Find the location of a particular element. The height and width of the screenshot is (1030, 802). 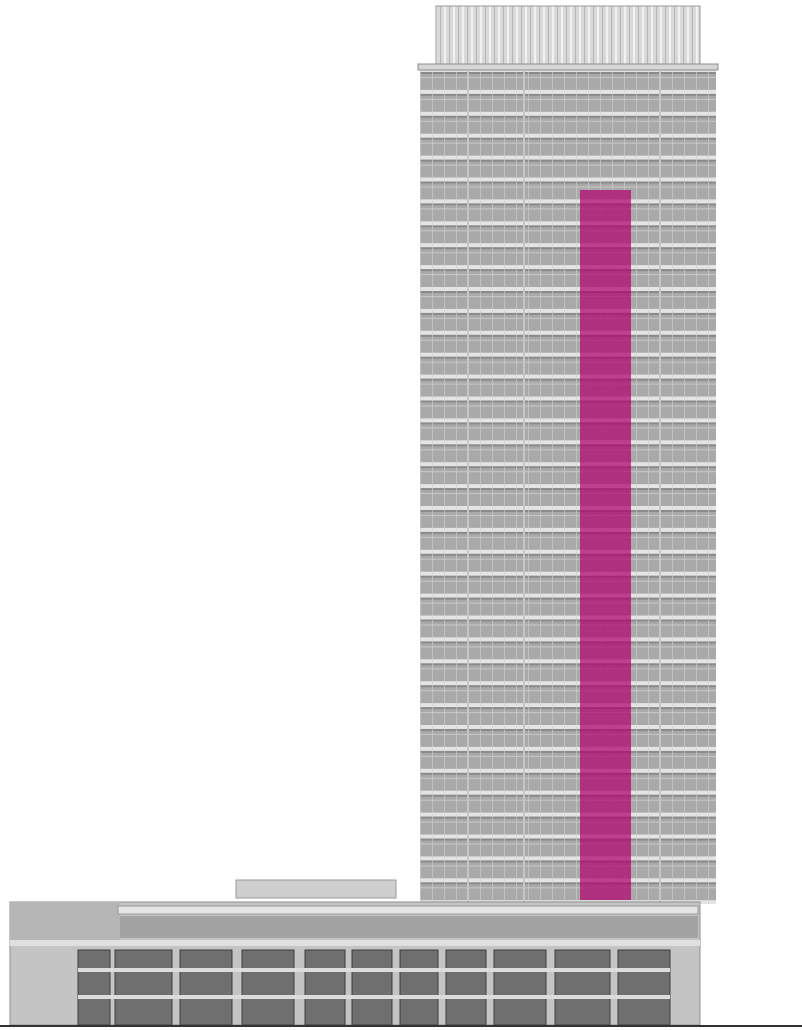

podium-upper is located at coordinates (65, 922).